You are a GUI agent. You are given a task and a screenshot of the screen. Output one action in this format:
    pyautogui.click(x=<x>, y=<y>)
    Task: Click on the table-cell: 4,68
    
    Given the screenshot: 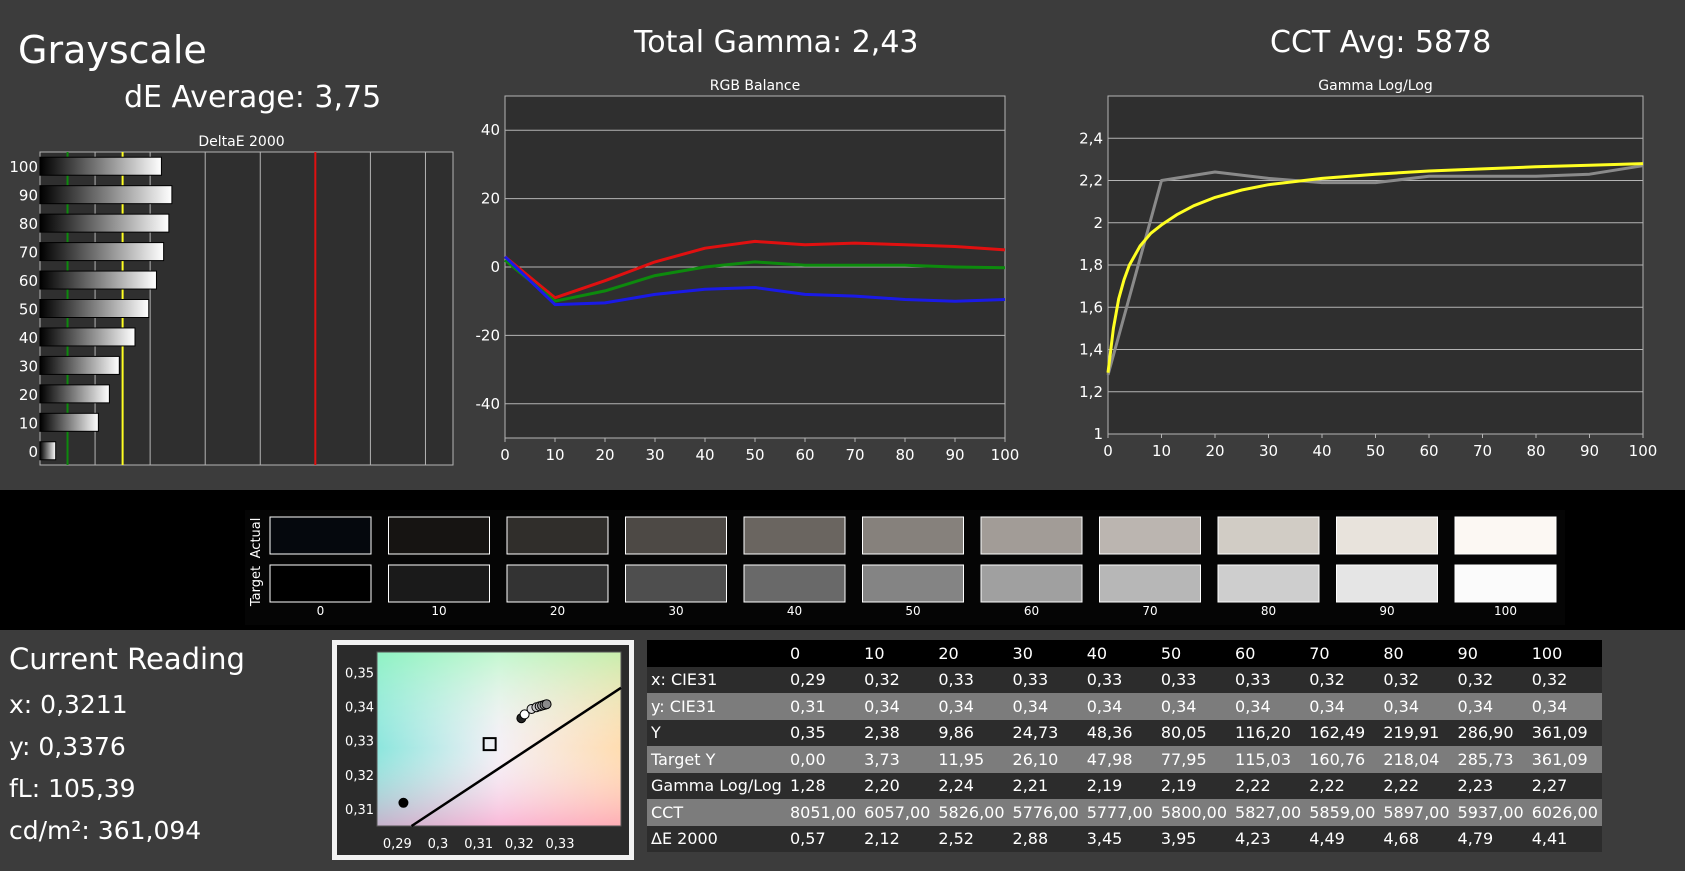 What is the action you would take?
    pyautogui.click(x=1416, y=838)
    